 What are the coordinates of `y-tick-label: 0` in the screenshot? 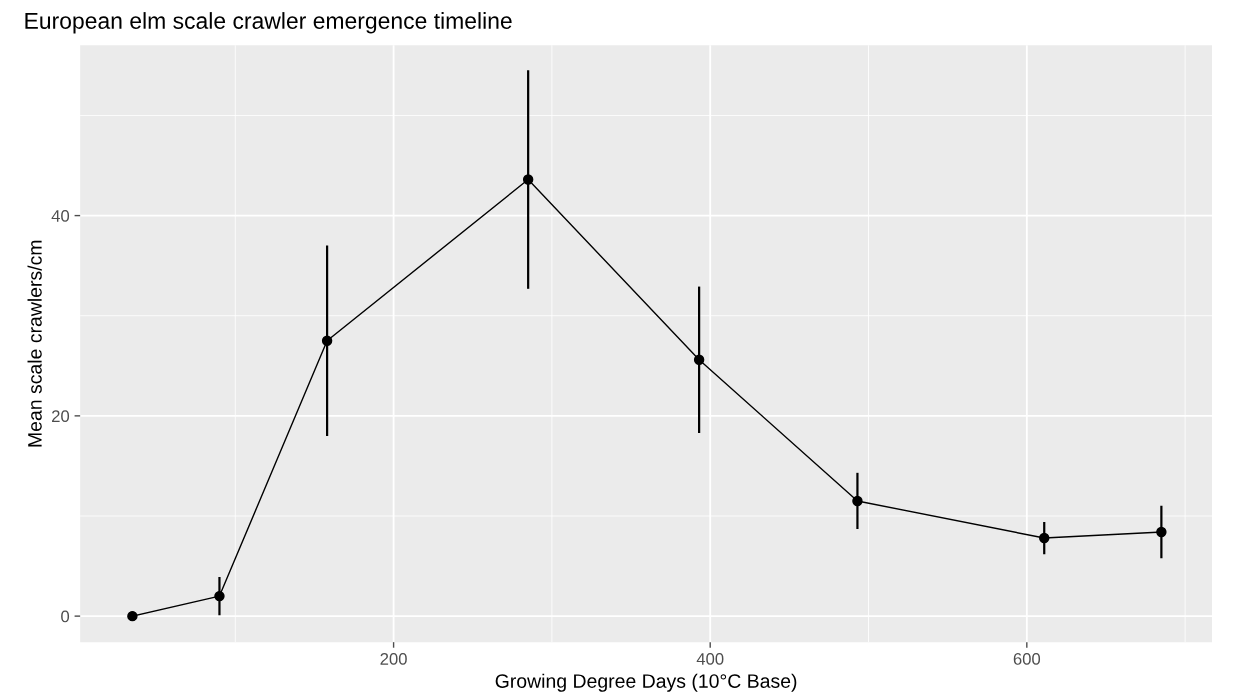 It's located at (65, 616).